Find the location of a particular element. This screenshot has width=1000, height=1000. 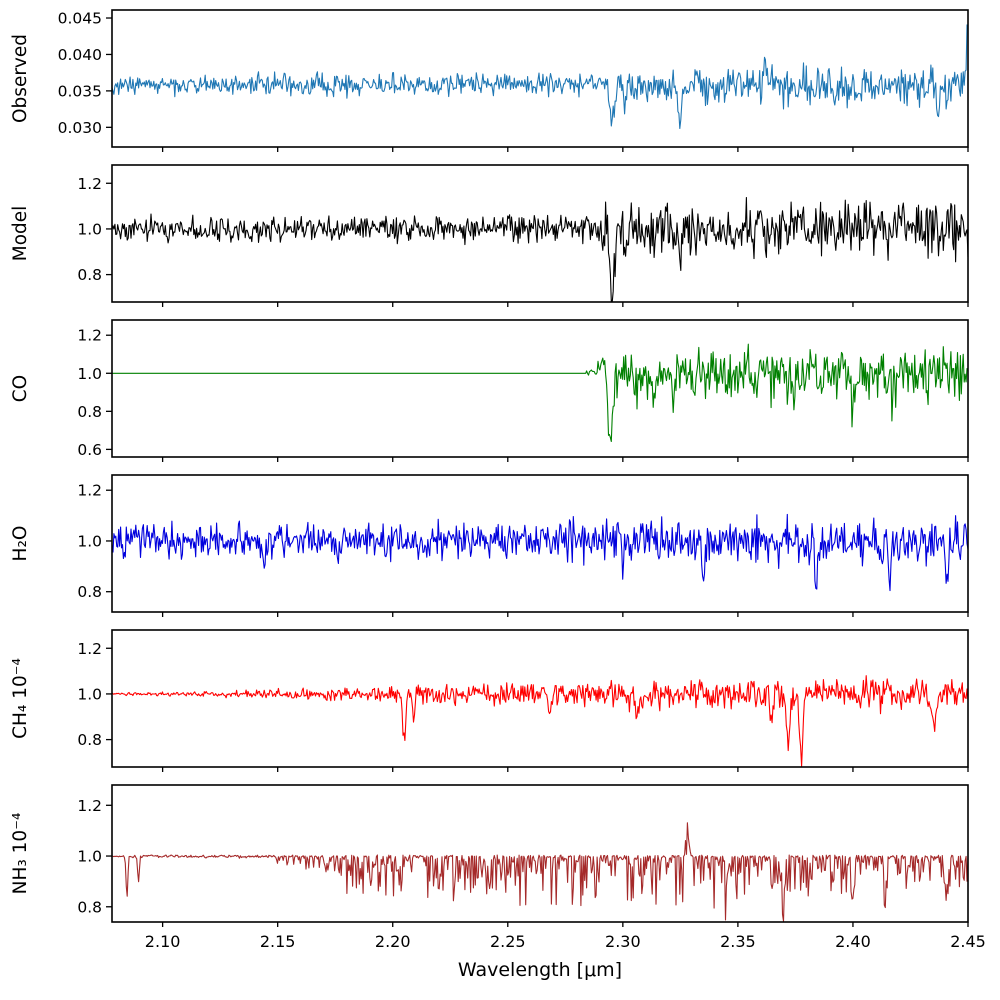

x-tick-label: 2.10 is located at coordinates (163, 941).